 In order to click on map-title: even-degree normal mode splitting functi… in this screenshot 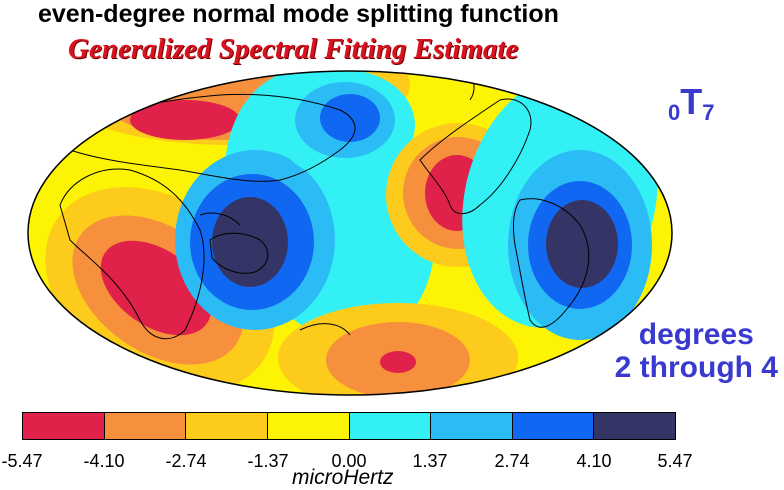, I will do `click(298, 14)`.